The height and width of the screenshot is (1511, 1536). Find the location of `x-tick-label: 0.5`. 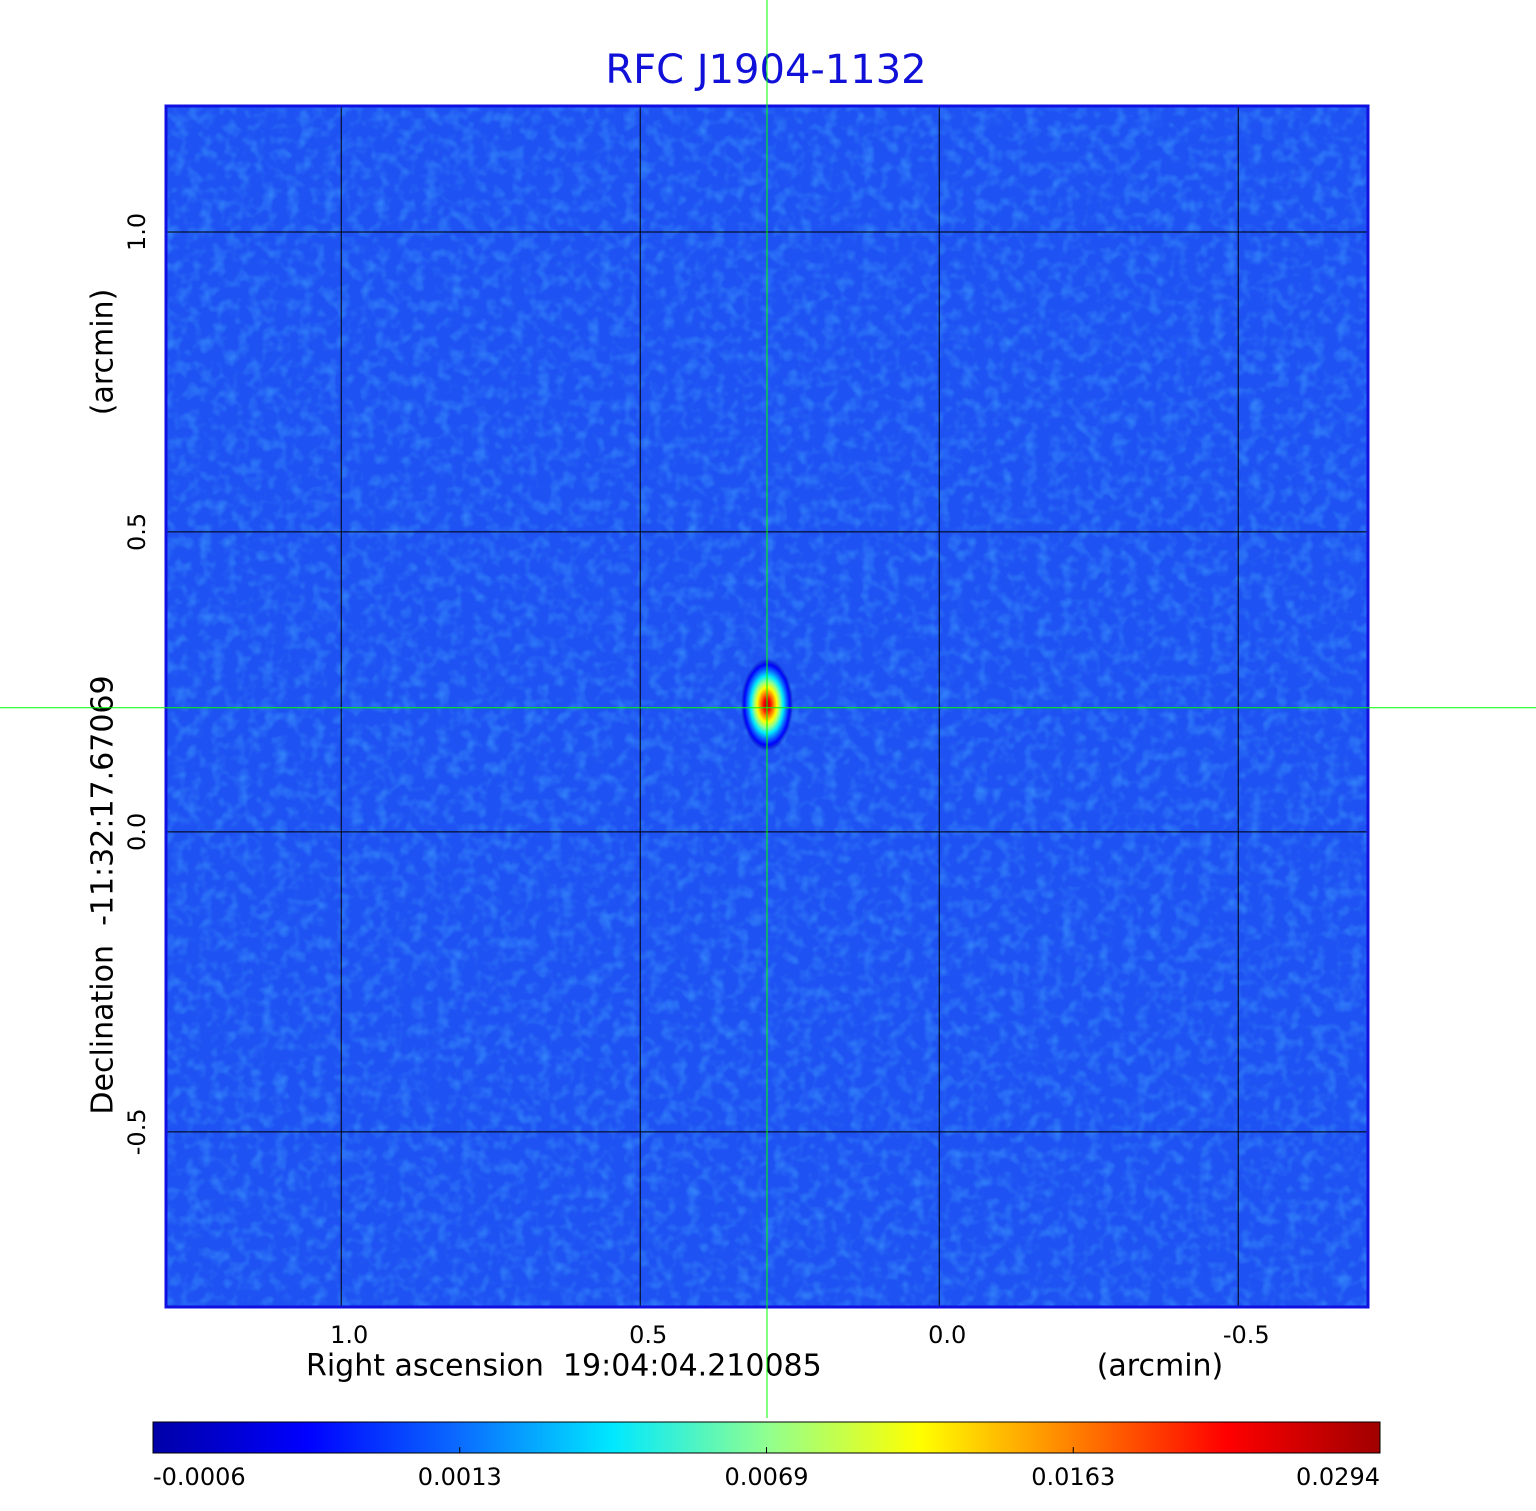

x-tick-label: 0.5 is located at coordinates (648, 1335).